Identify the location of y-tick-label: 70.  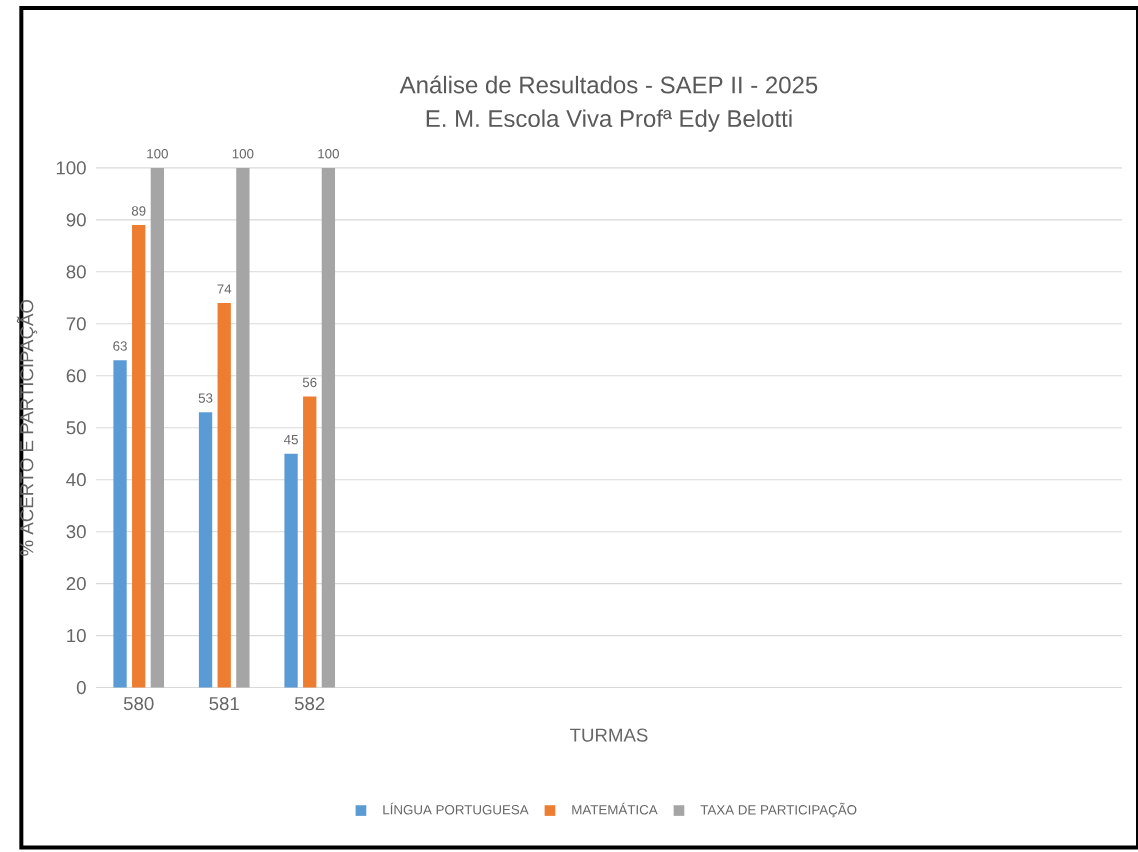
(76, 323).